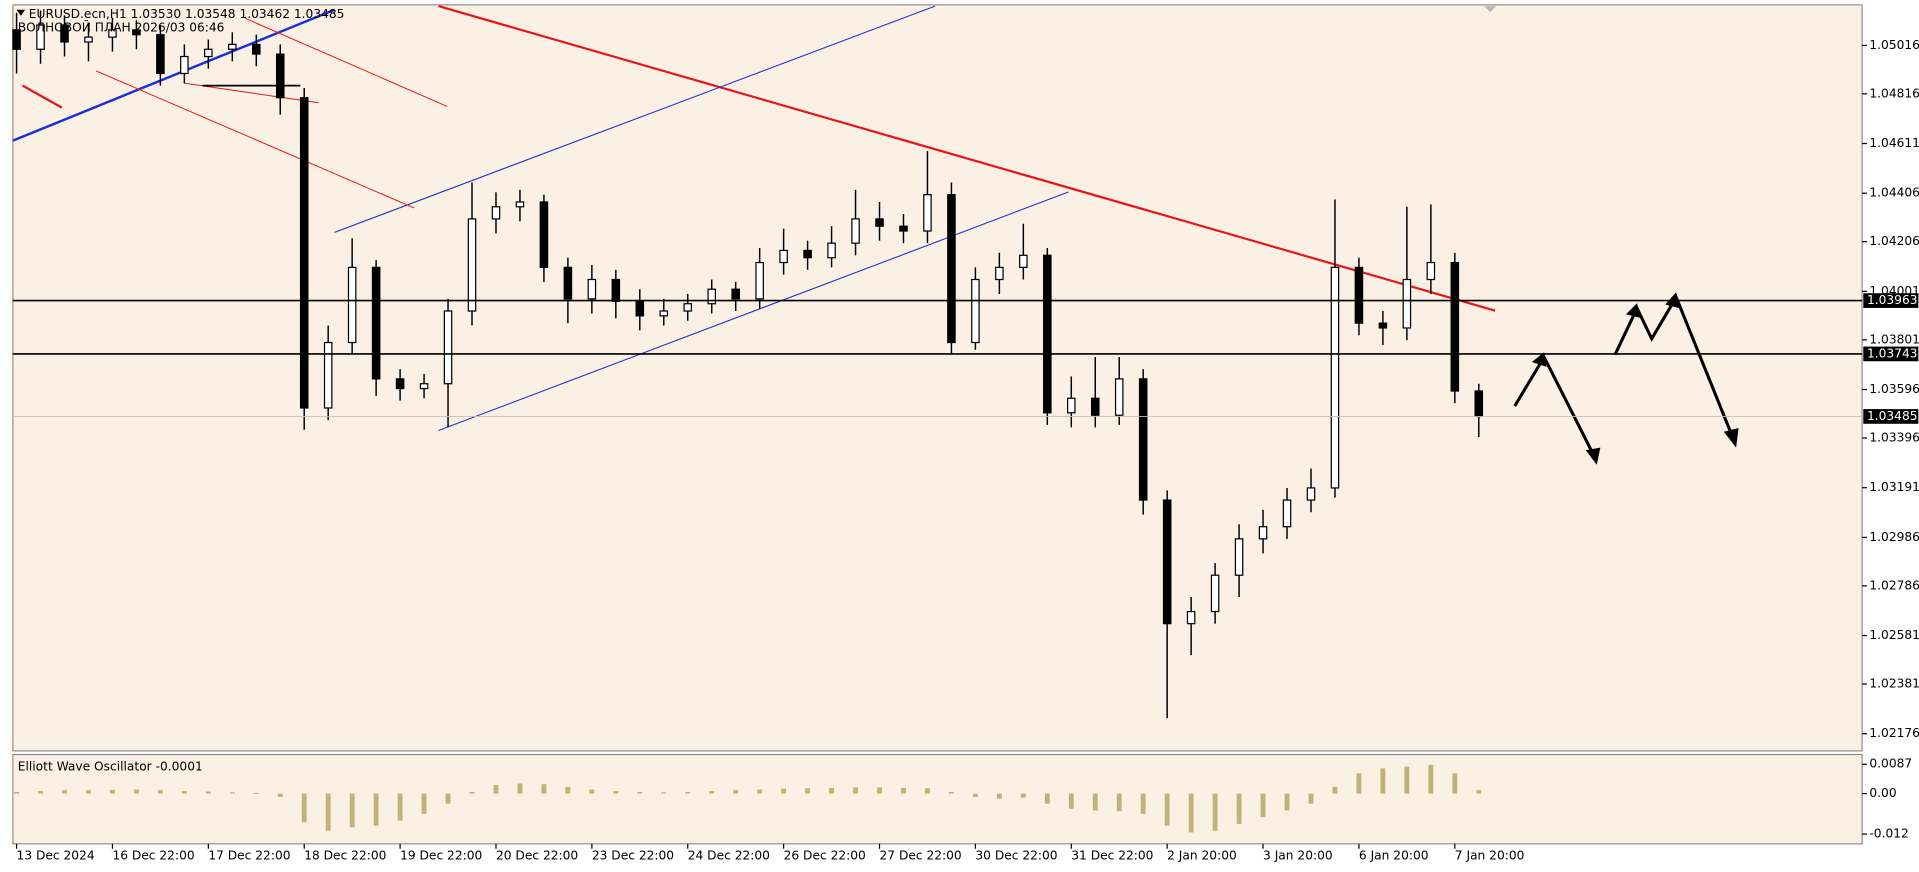 The width and height of the screenshot is (1919, 872). I want to click on osc-y-tick-label: 0.00, so click(1882, 793).